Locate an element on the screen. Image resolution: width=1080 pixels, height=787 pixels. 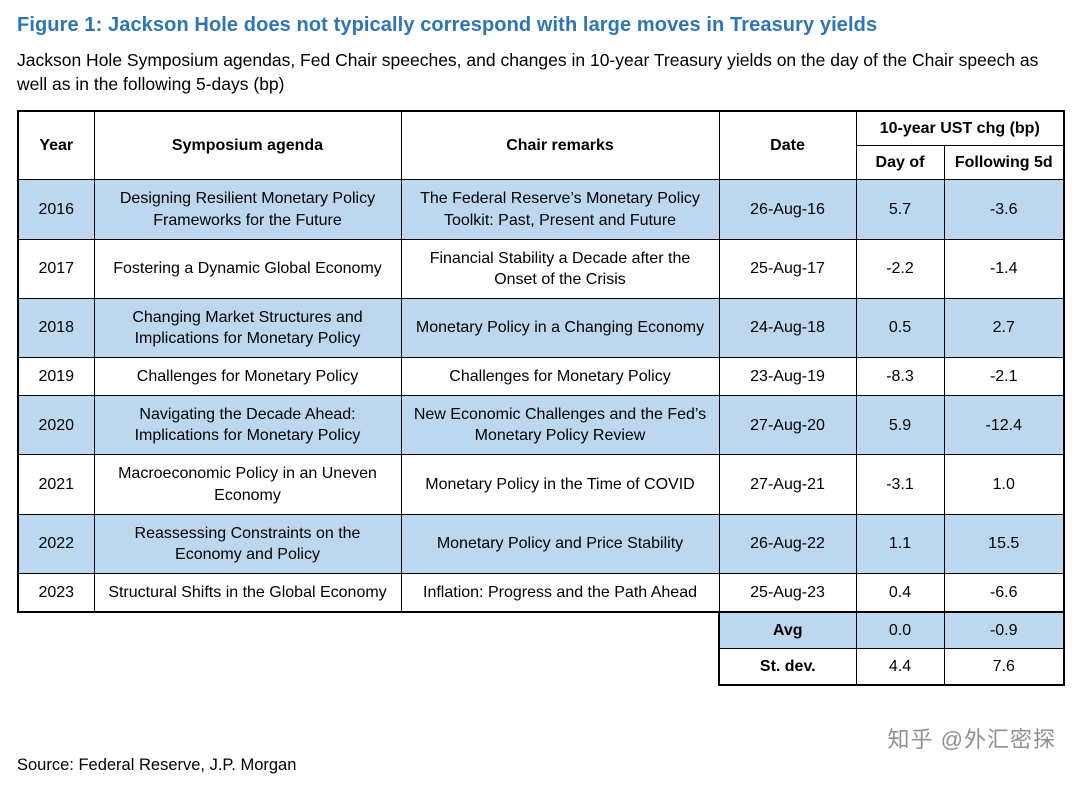
header-date: Date is located at coordinates (787, 145).